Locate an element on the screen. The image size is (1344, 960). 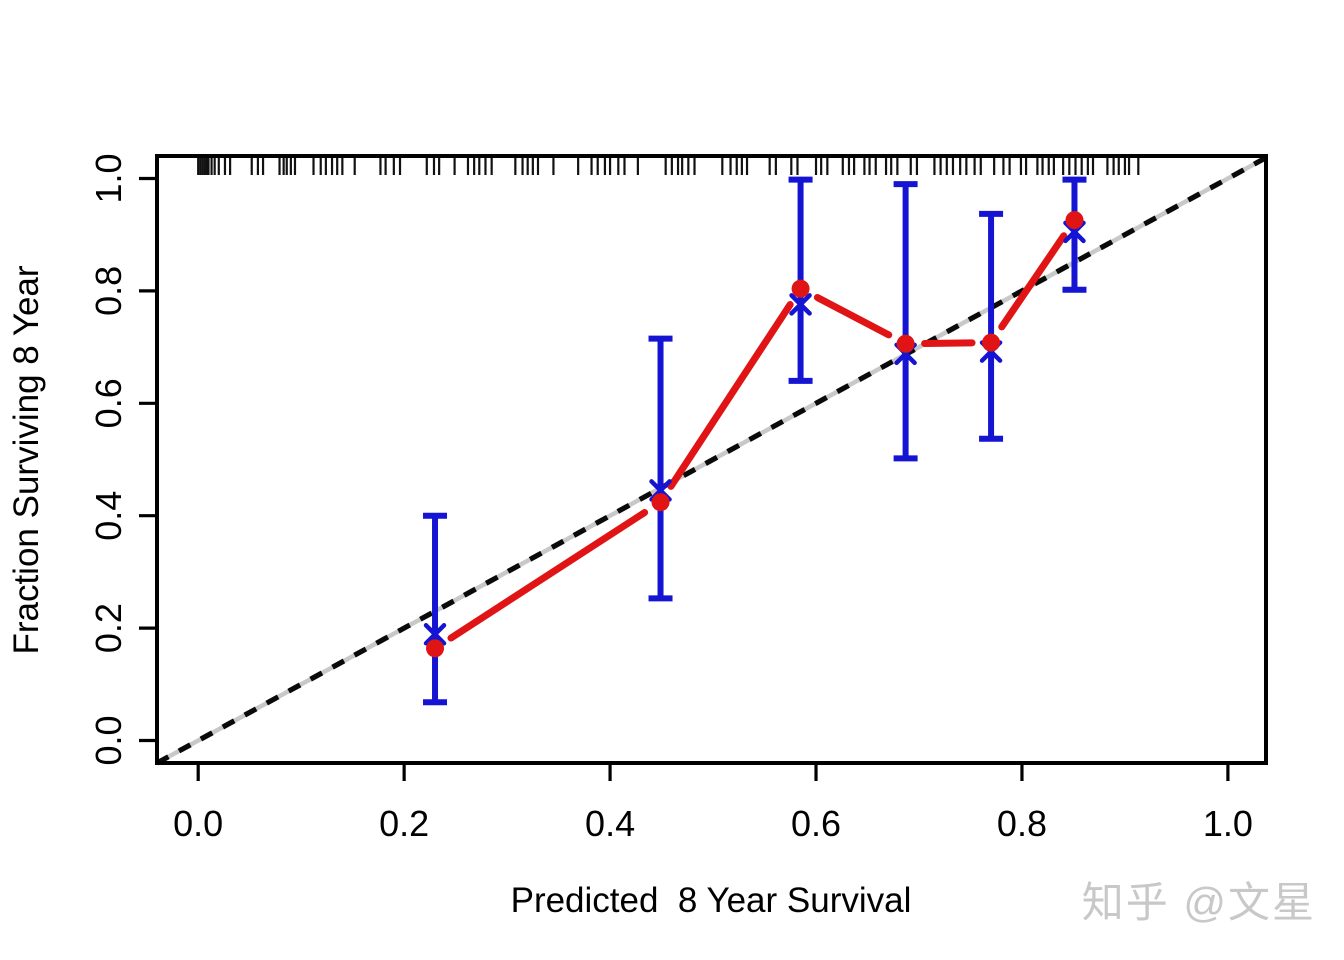
x-tick-label: 0.8 is located at coordinates (1022, 823).